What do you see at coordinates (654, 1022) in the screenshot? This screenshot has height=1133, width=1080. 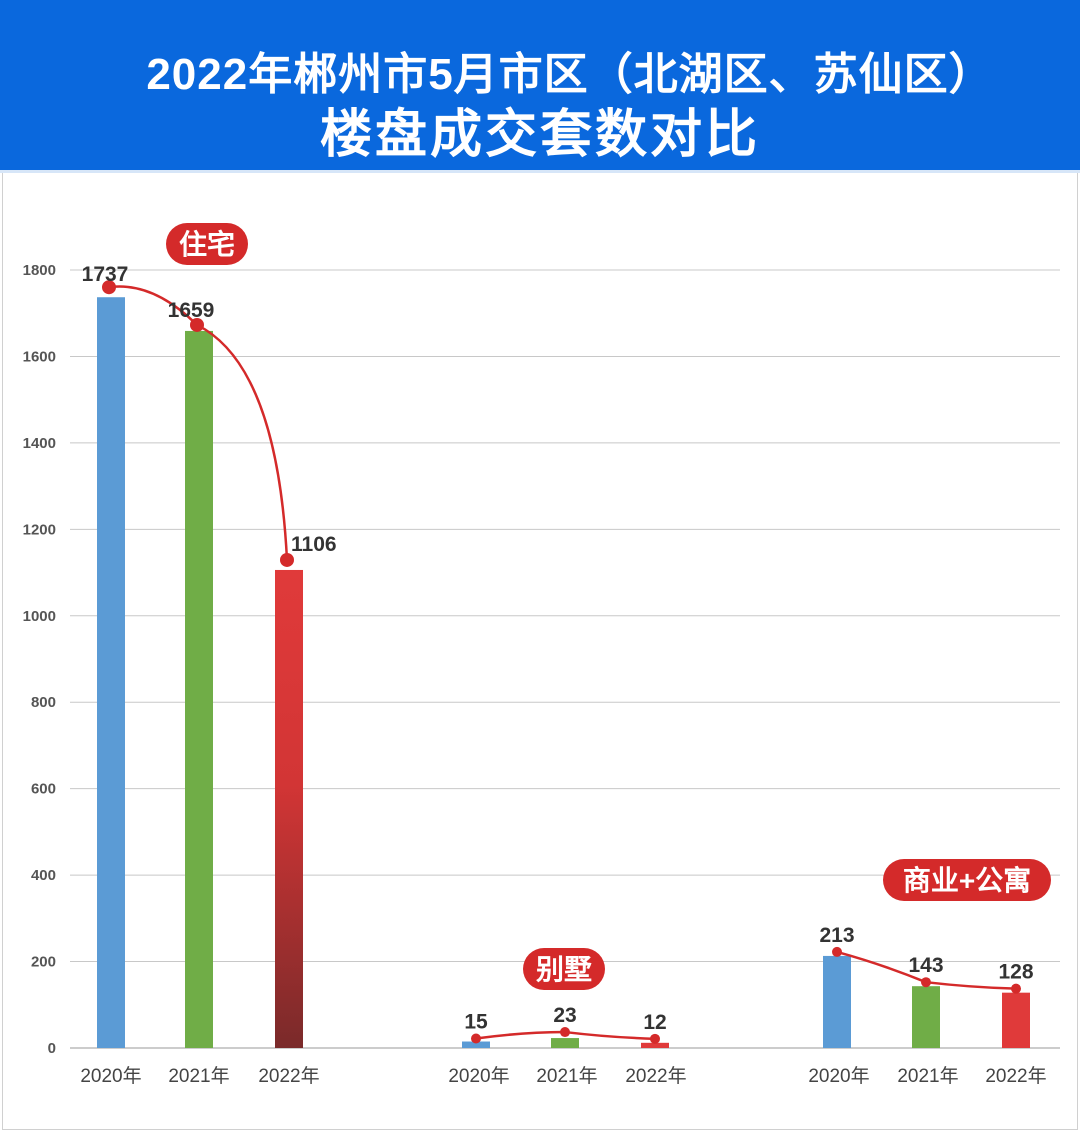 I see `data-label: 12` at bounding box center [654, 1022].